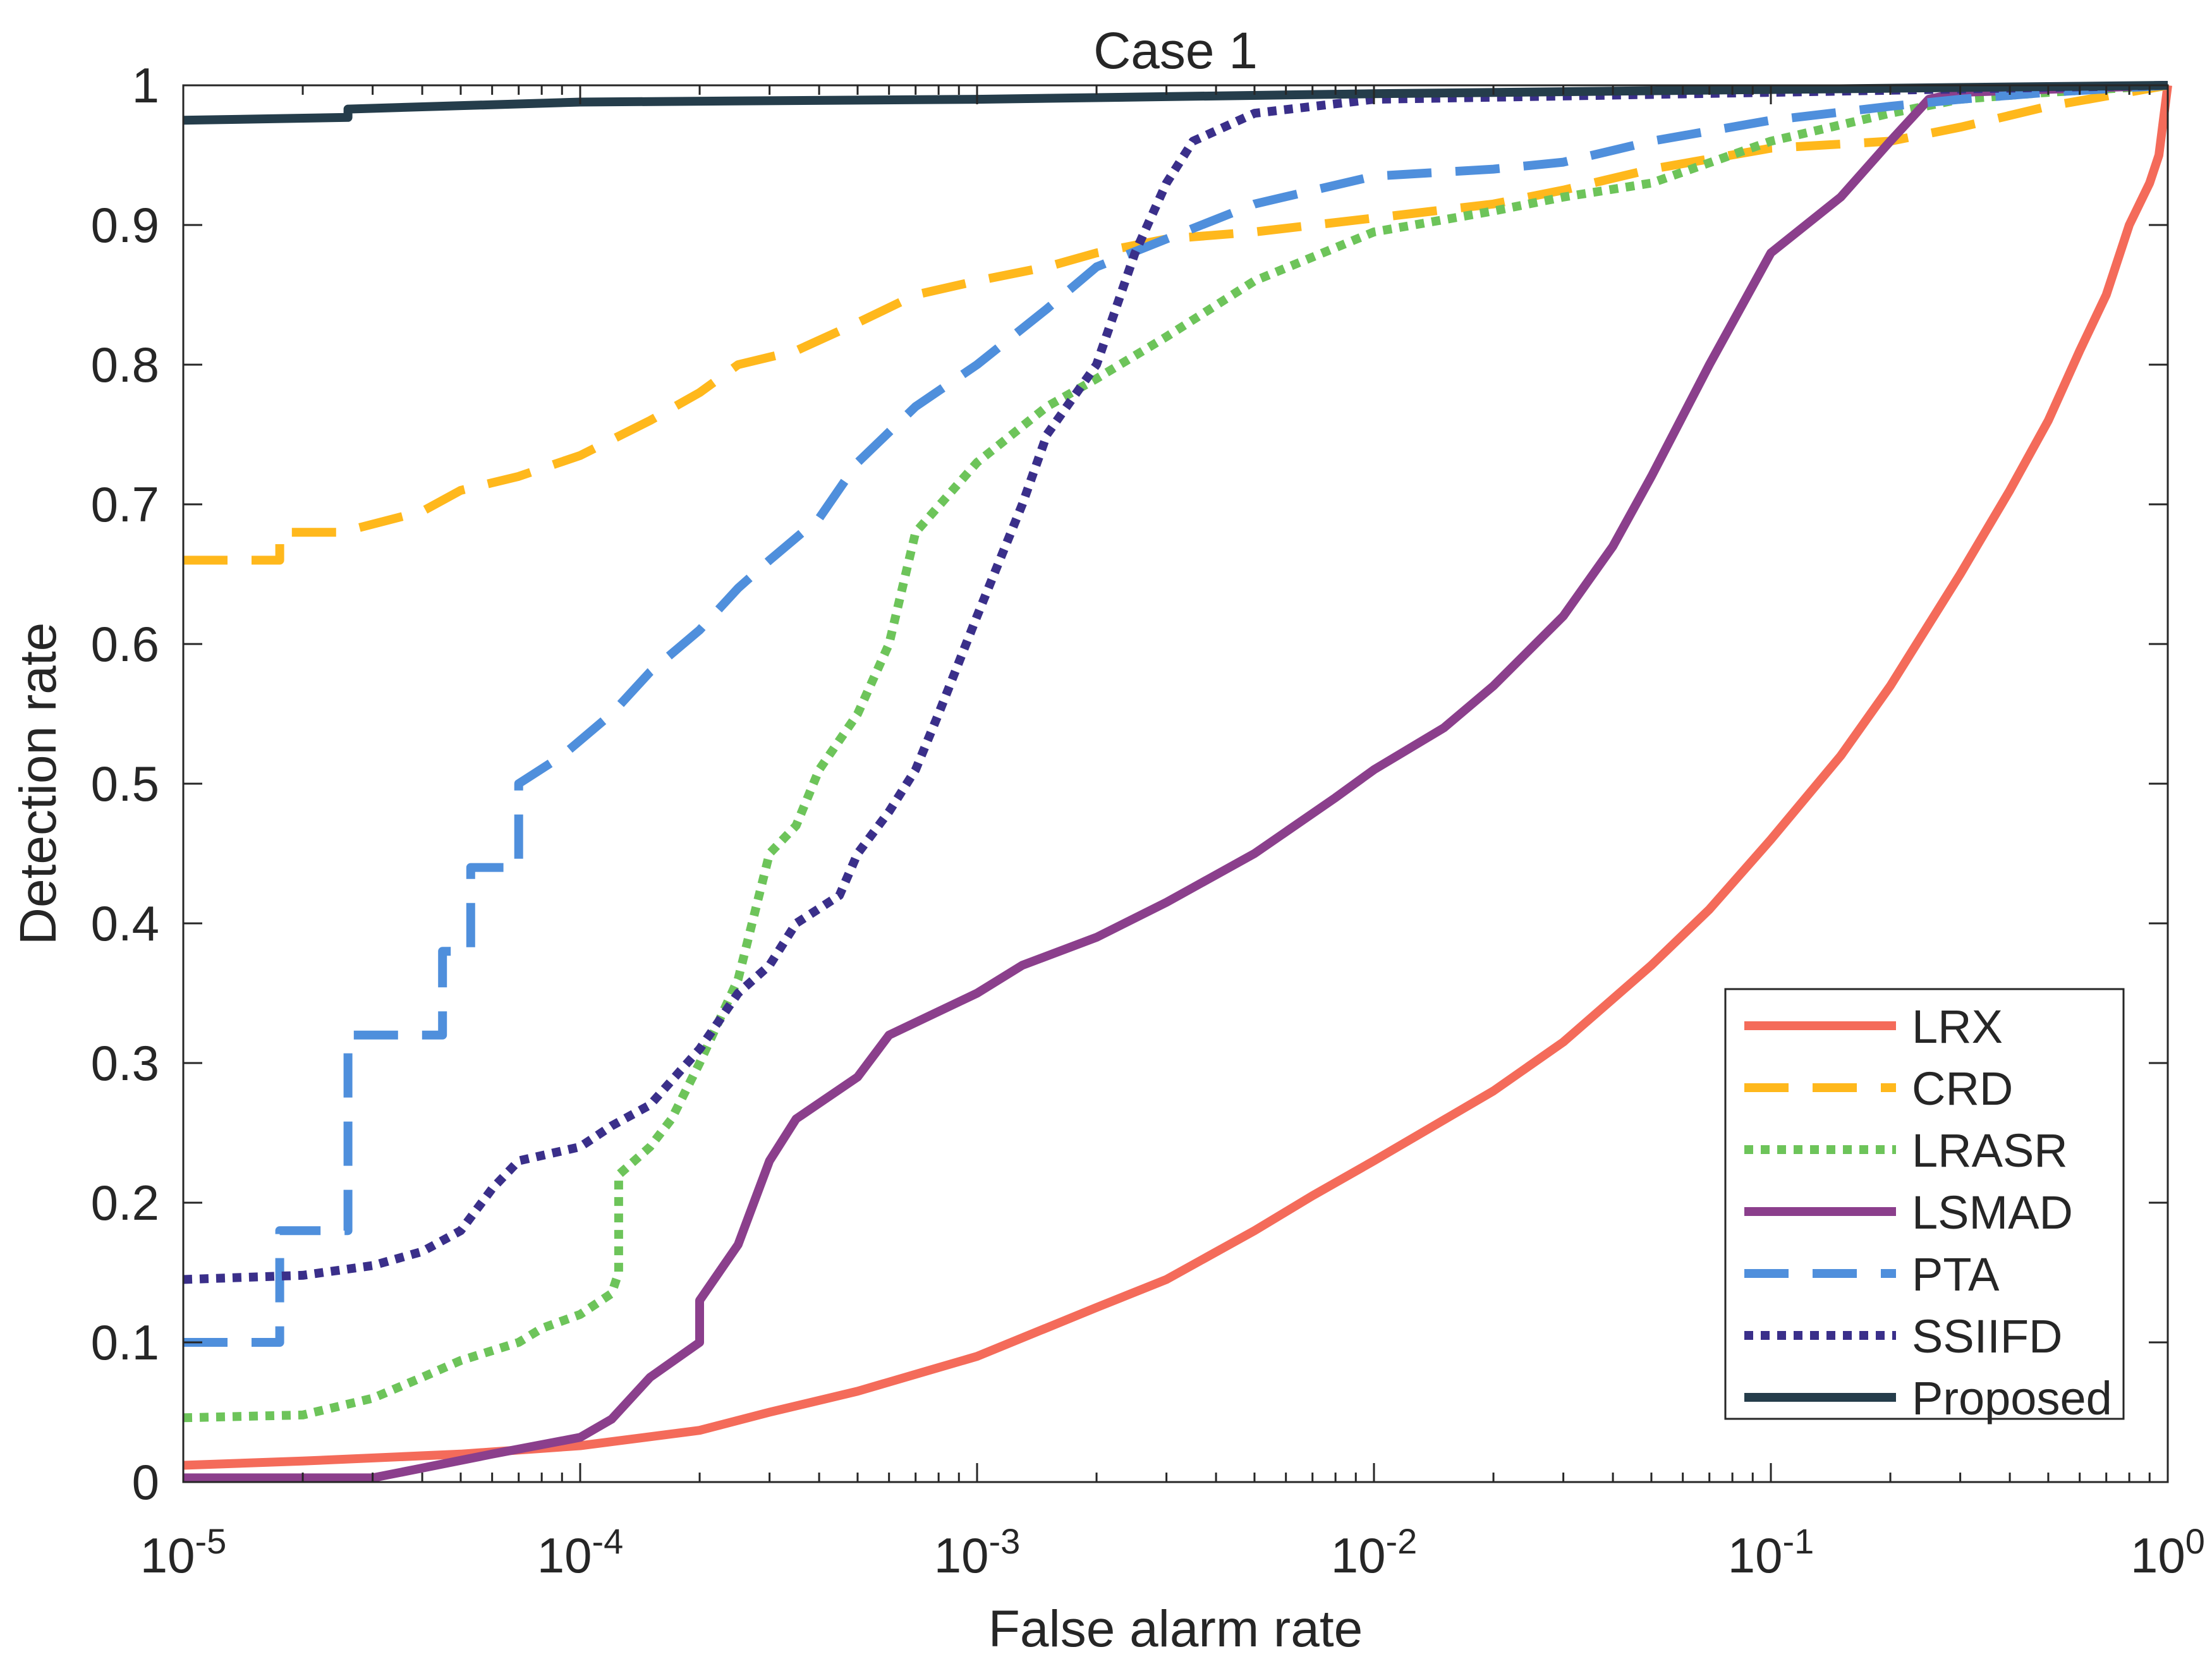 The height and width of the screenshot is (1659, 2212). I want to click on y-tick-label: 0.2, so click(125, 1203).